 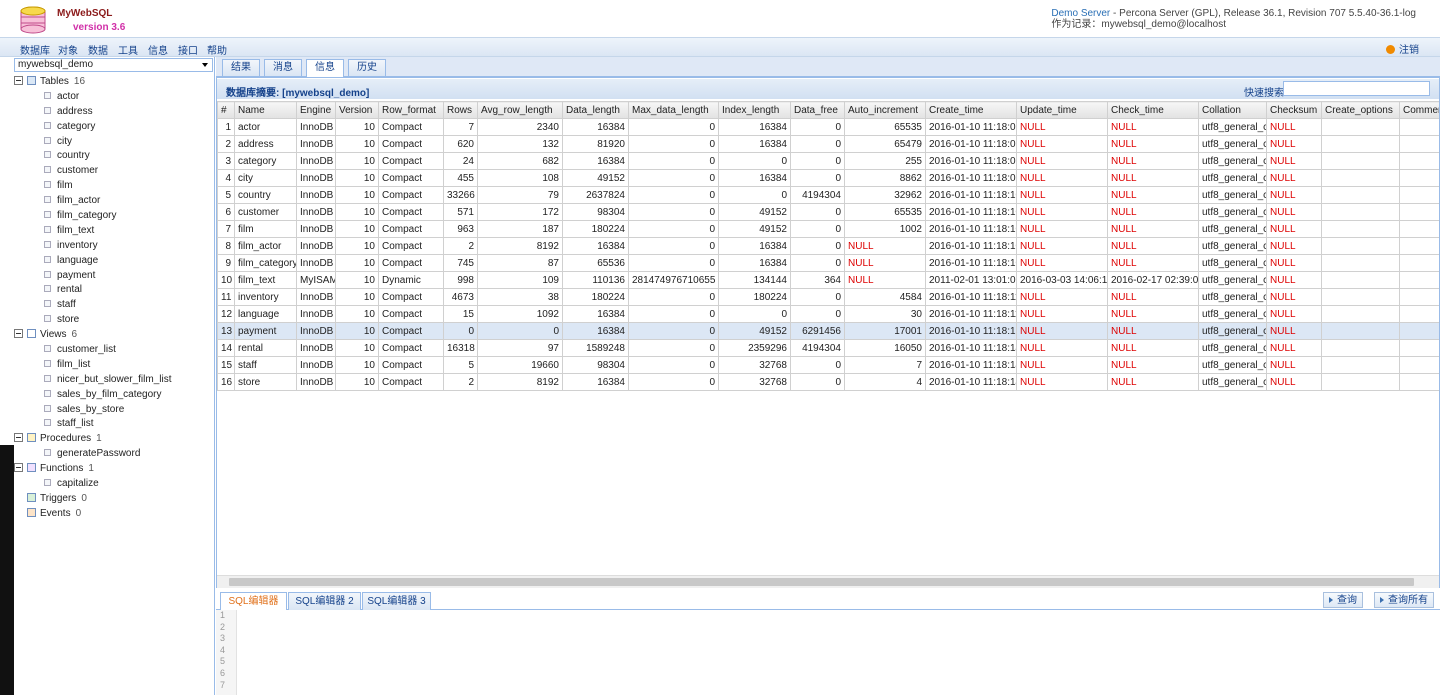 I want to click on tree-item: staff_list, so click(x=93, y=424).